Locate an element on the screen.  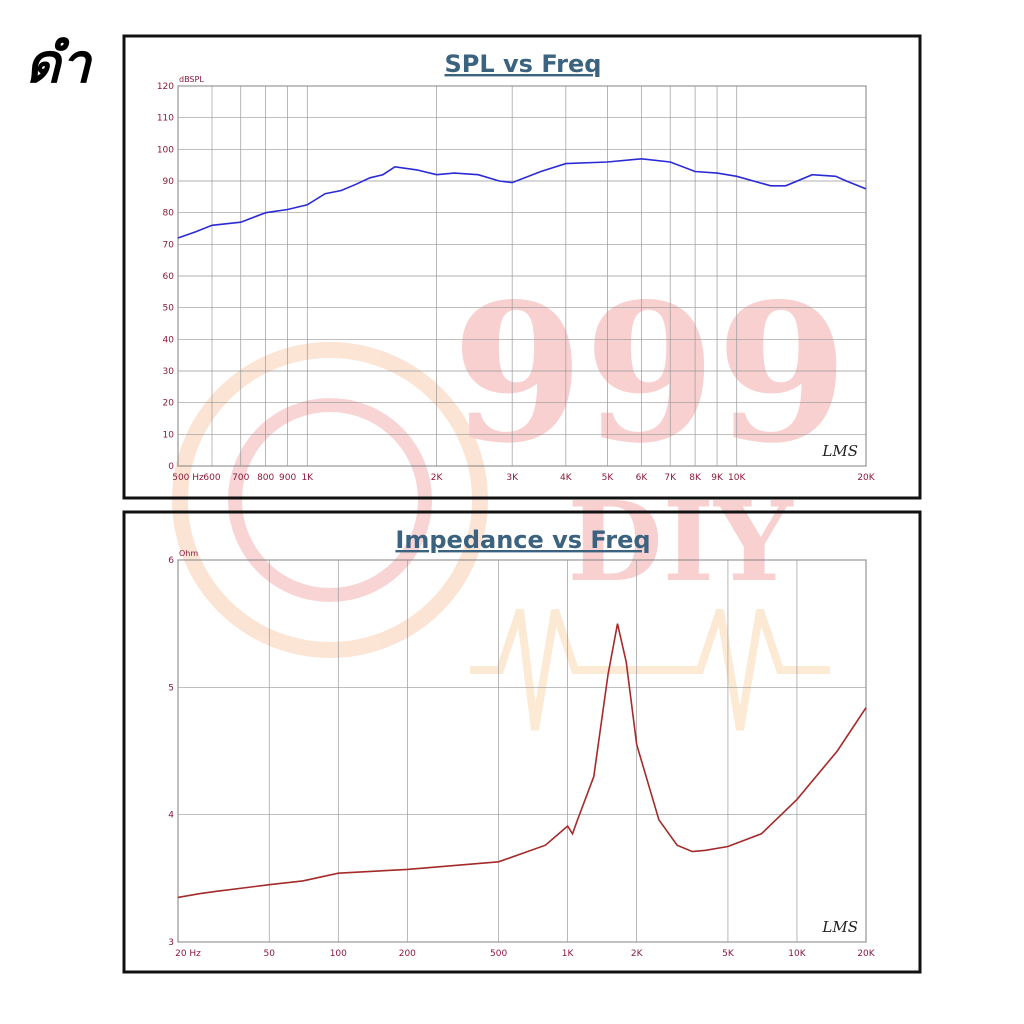
data-line is located at coordinates (522, 198).